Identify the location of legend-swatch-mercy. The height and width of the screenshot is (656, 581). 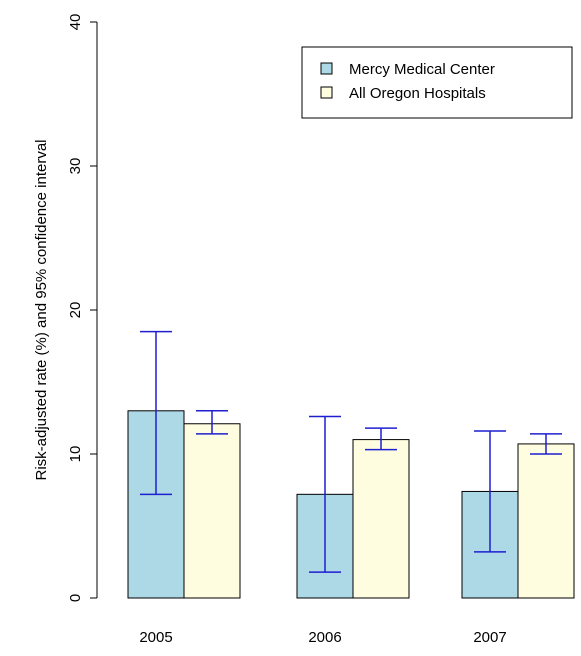
(326, 68).